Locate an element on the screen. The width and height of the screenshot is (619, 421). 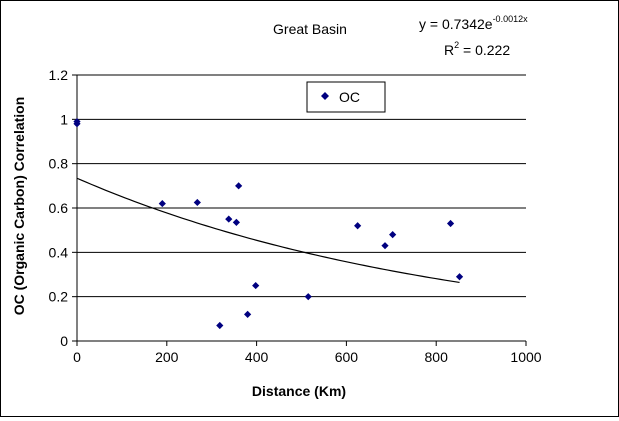
y-tick-label-1: 0.2 is located at coordinates (59, 297).